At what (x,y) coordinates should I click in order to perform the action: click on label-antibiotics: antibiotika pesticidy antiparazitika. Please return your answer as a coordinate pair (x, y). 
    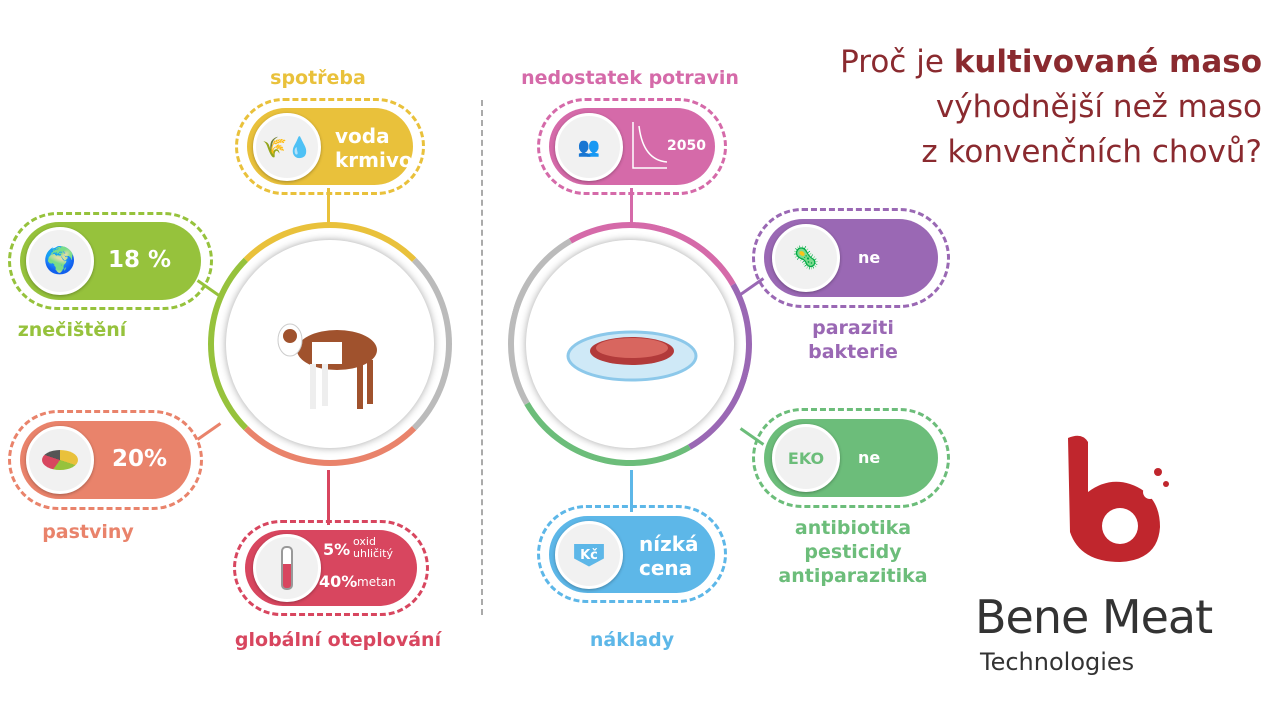
    Looking at the image, I should click on (852, 552).